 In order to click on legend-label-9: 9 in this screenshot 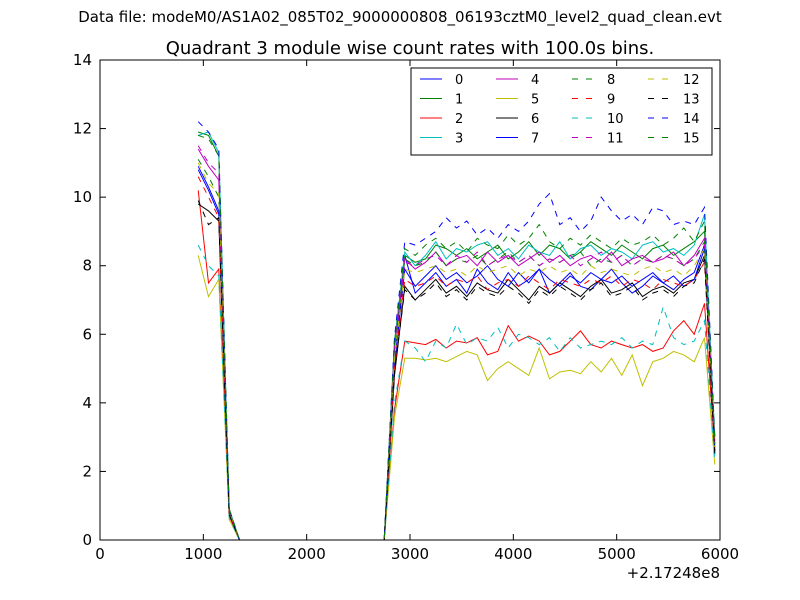, I will do `click(611, 100)`.